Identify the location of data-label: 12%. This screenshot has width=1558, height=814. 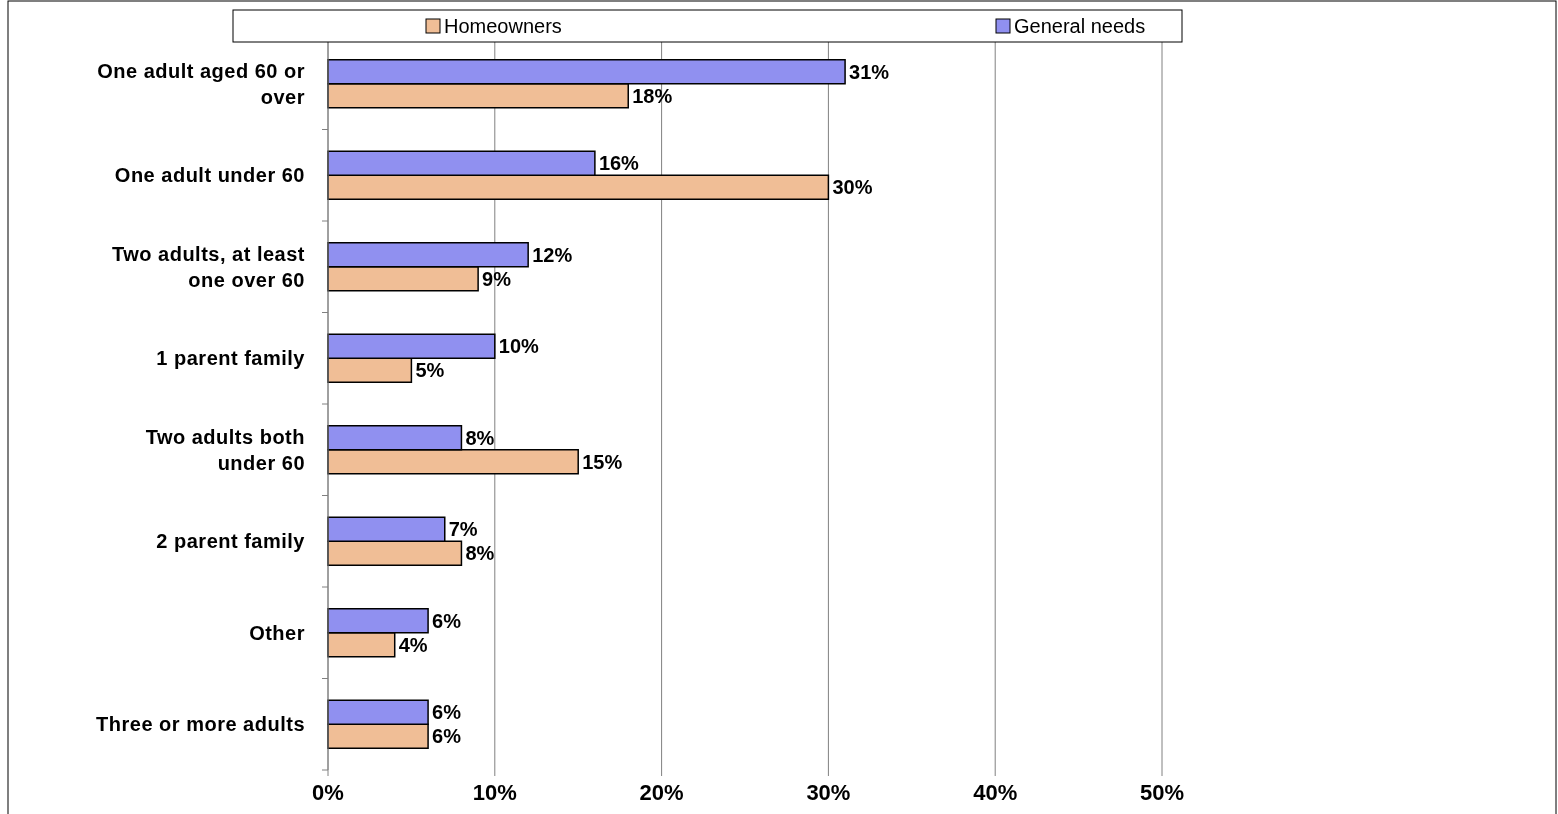
(552, 254).